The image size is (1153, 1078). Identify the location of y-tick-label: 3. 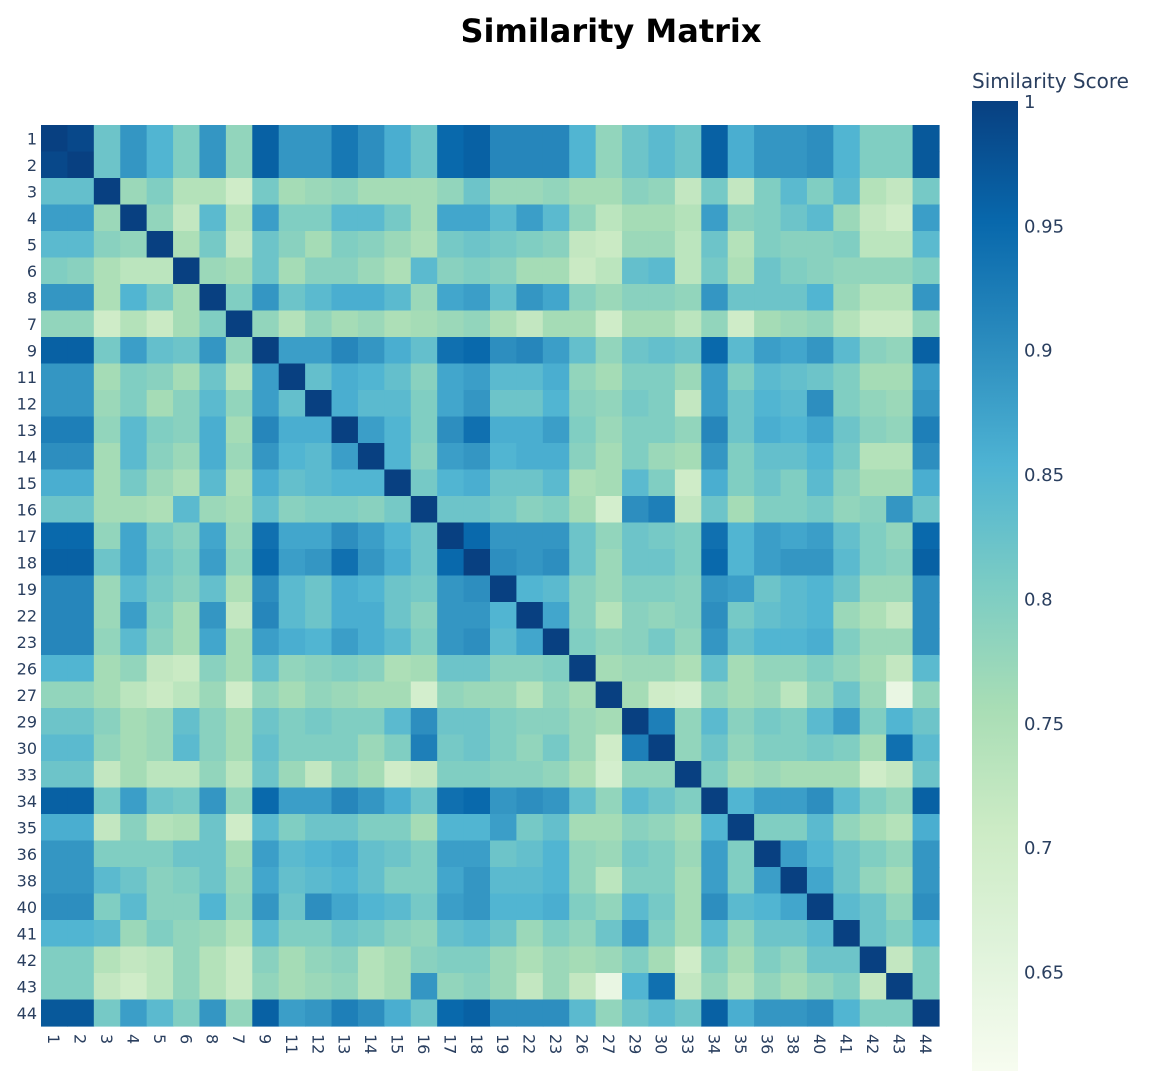
(32, 191).